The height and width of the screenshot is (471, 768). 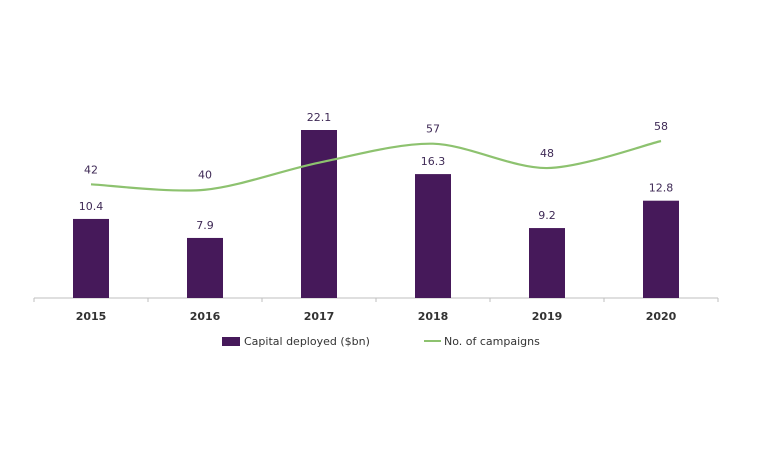 What do you see at coordinates (547, 215) in the screenshot?
I see `bar-value-label-2019: 9.2` at bounding box center [547, 215].